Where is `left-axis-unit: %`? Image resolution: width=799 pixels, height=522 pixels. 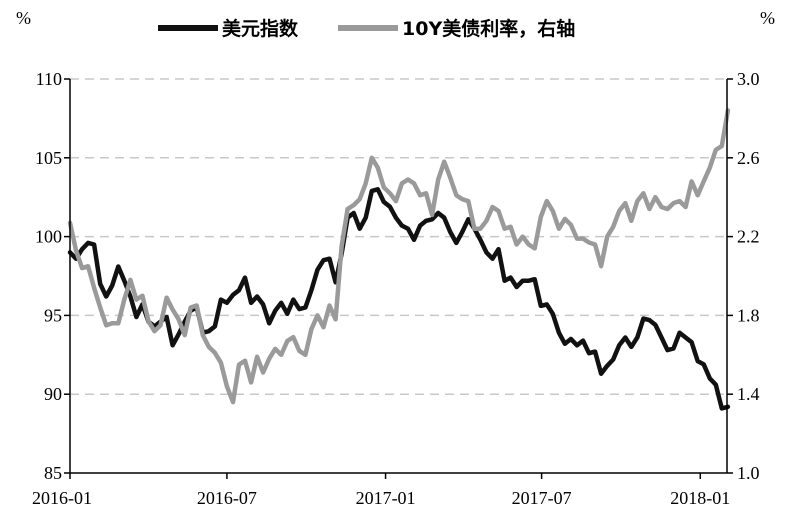
left-axis-unit: % is located at coordinates (23, 18).